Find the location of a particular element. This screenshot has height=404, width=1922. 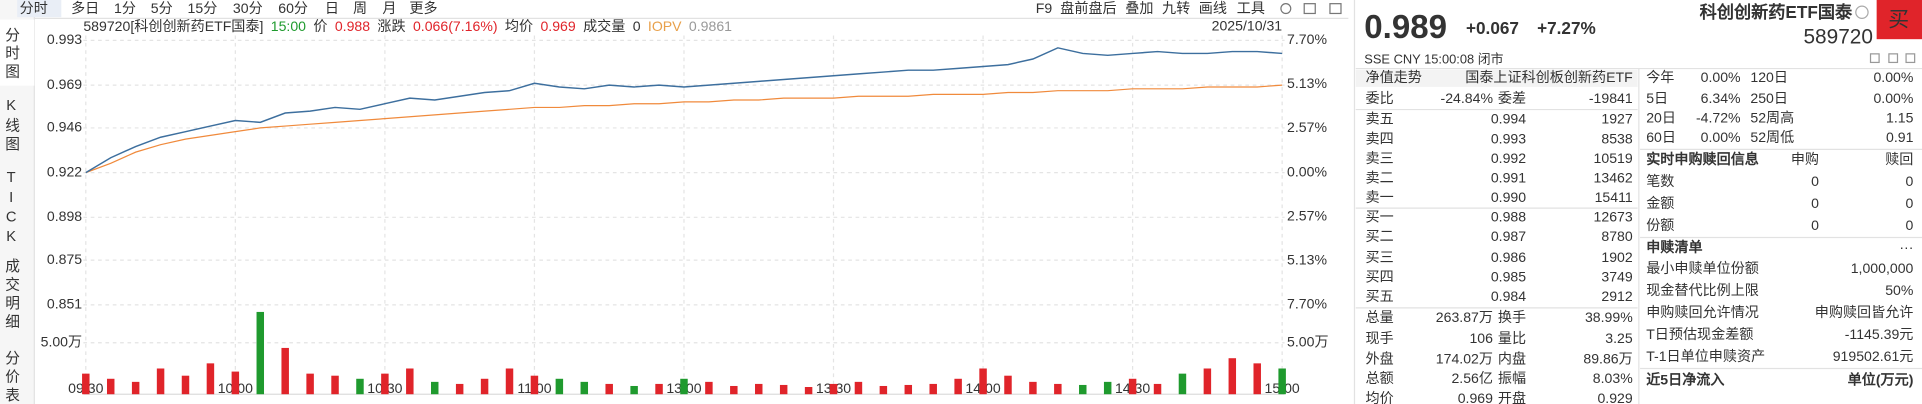

info-item: 0.9861 is located at coordinates (710, 26).